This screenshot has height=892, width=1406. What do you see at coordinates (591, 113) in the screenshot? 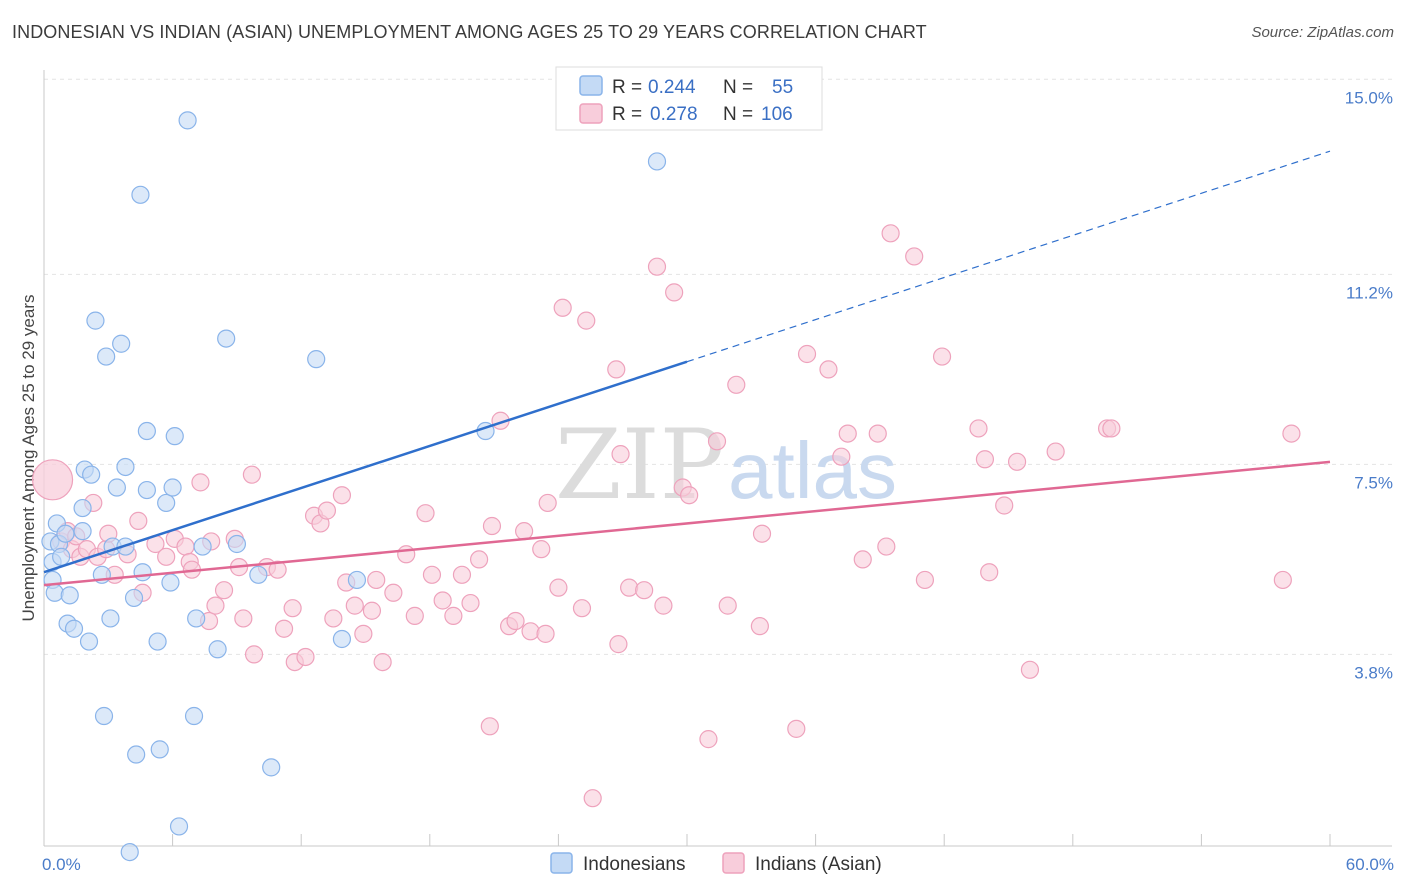
I see `legend-swatch-indians` at bounding box center [591, 113].